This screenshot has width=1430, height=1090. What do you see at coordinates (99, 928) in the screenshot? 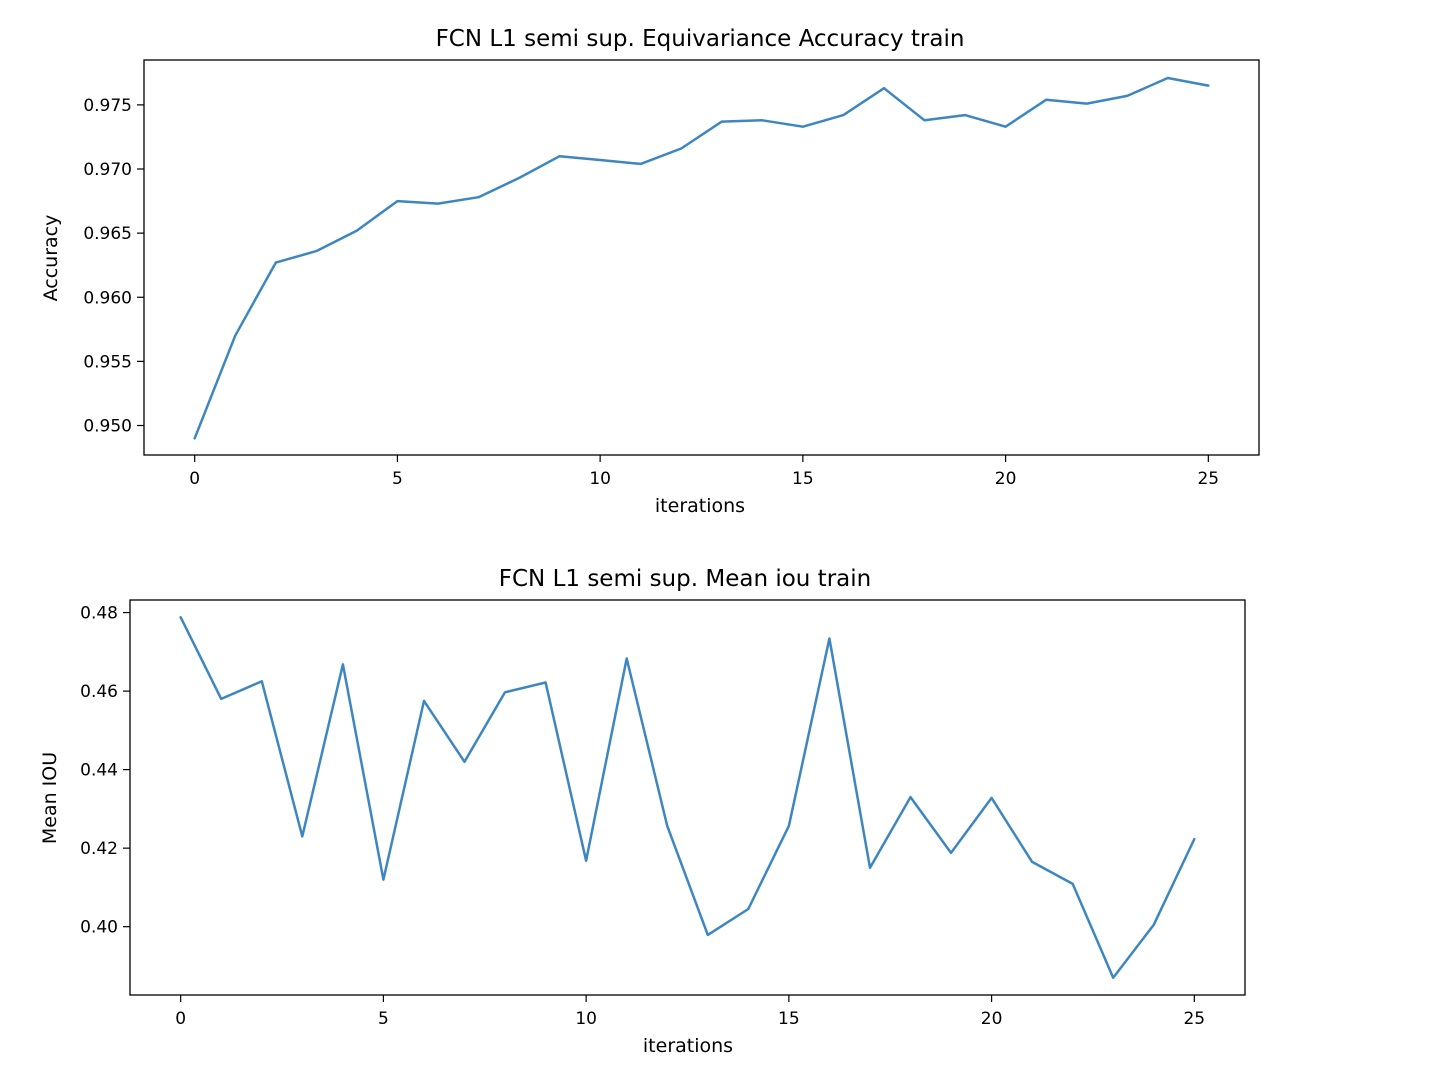
I see `y-tick-label: 0.40` at bounding box center [99, 928].